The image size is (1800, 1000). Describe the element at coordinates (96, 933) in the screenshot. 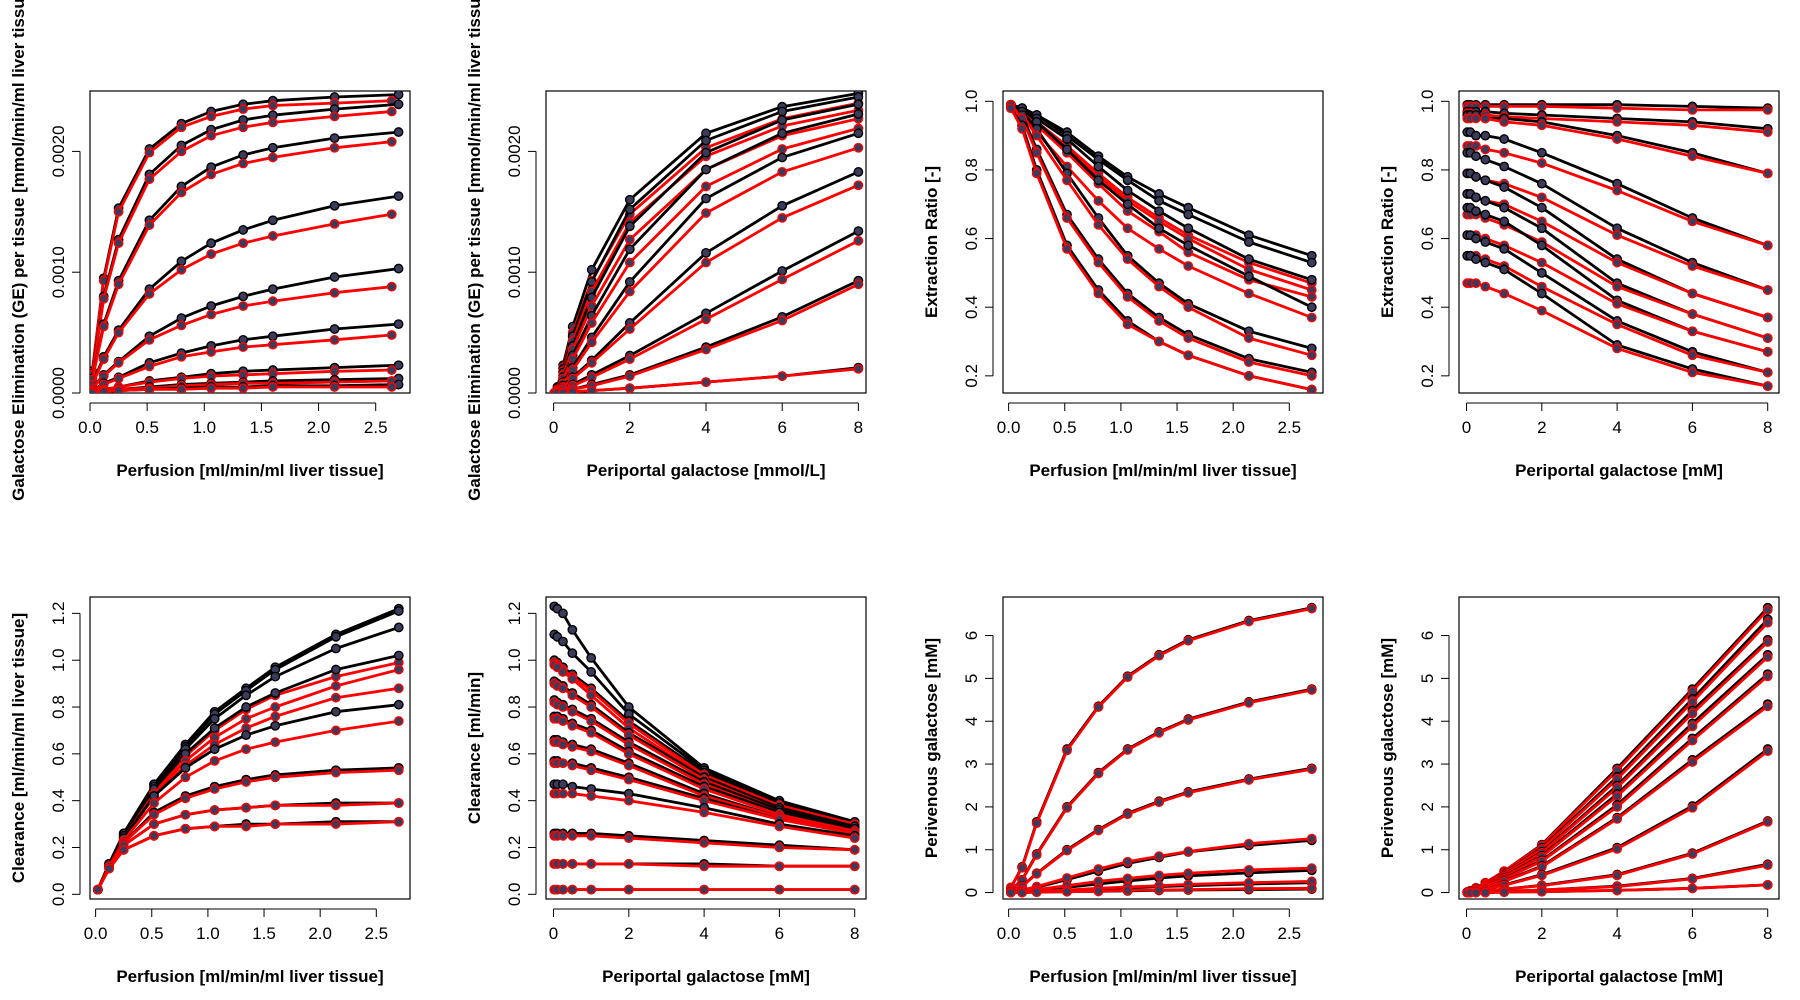

I see `x-tick-label: 0.0` at that location.